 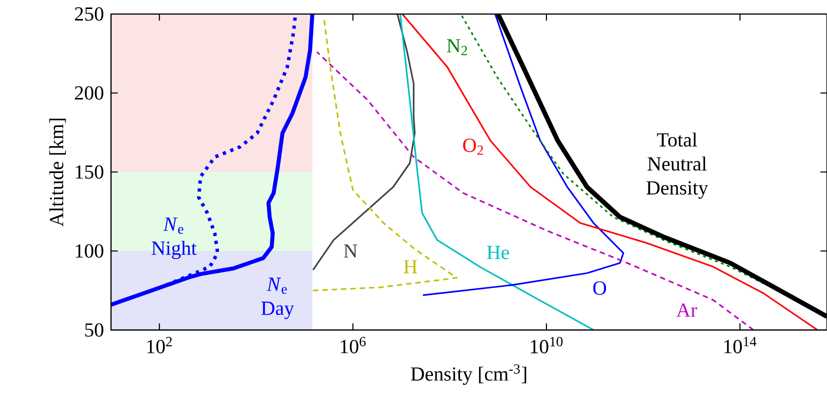 What do you see at coordinates (599, 288) in the screenshot?
I see `series-label: O` at bounding box center [599, 288].